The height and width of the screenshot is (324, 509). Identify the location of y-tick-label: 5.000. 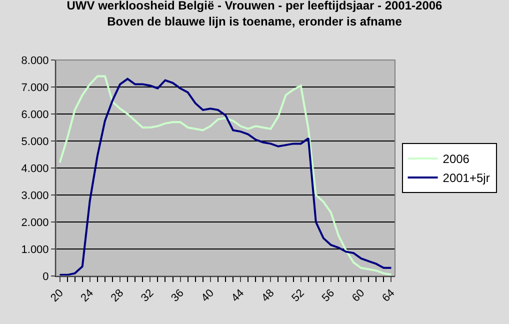
(35, 142).